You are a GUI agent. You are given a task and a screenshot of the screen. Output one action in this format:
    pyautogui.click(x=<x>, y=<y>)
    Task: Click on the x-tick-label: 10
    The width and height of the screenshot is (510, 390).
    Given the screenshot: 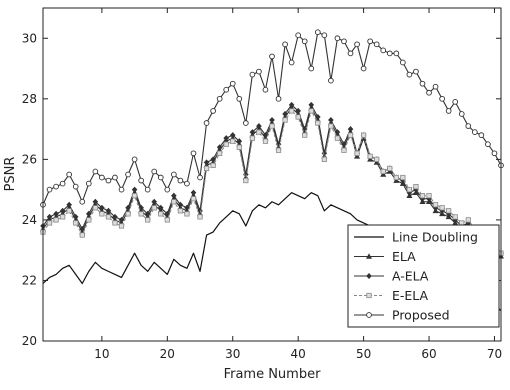 What is the action you would take?
    pyautogui.click(x=101, y=354)
    